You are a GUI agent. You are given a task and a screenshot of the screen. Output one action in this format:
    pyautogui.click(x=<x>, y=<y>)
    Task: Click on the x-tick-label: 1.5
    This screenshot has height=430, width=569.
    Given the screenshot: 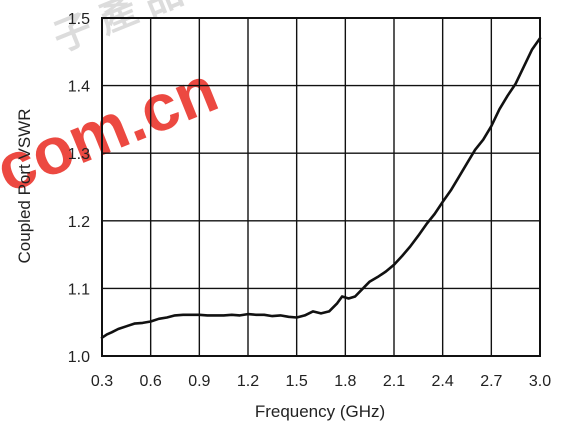 What is the action you would take?
    pyautogui.click(x=297, y=381)
    